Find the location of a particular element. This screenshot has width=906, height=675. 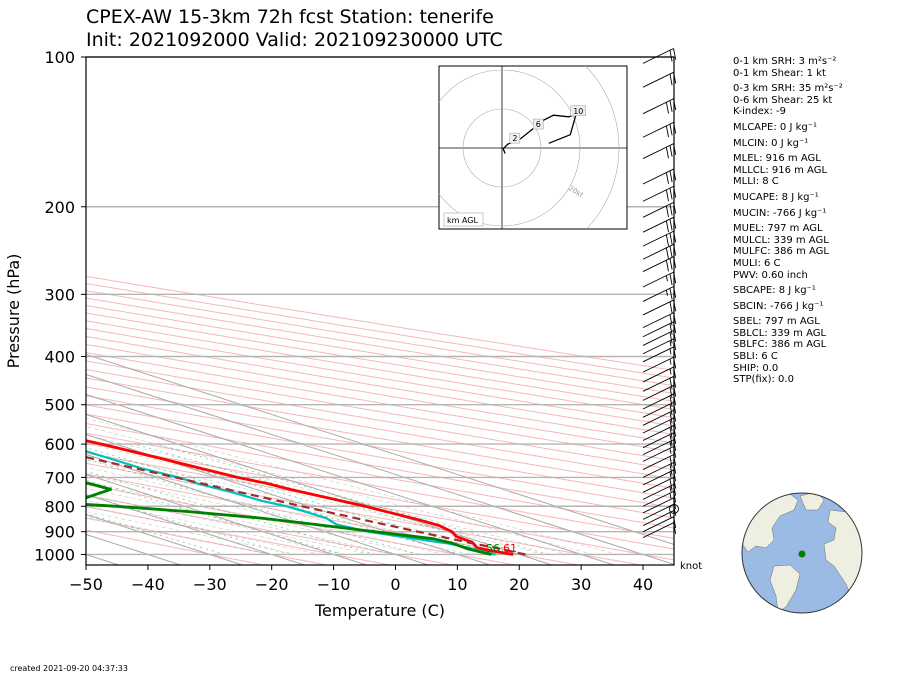

hodograph-trace is located at coordinates (540, 133).